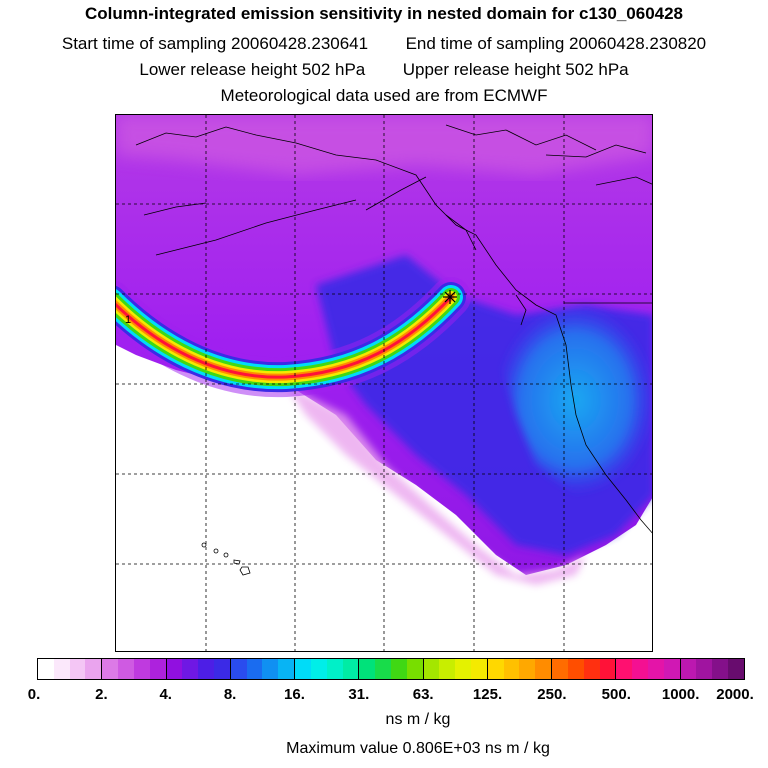 The image size is (768, 768). Describe the element at coordinates (294, 694) in the screenshot. I see `colorbar-tick-label: 16.` at that location.